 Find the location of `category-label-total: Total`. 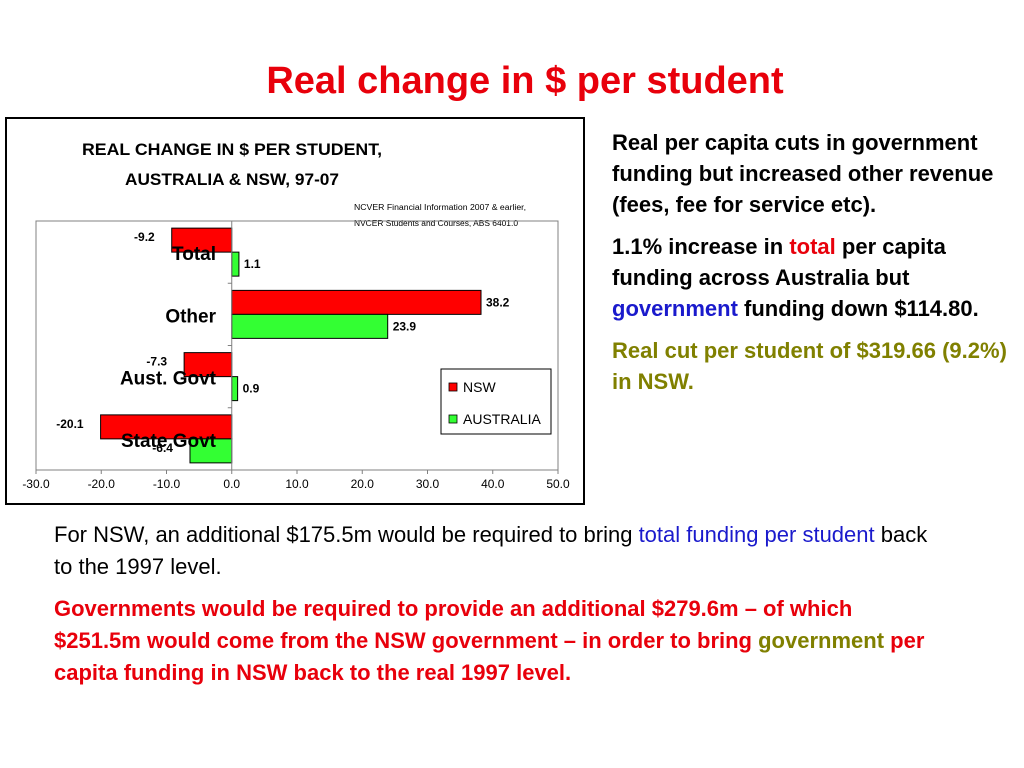

category-label-total: Total is located at coordinates (194, 254).